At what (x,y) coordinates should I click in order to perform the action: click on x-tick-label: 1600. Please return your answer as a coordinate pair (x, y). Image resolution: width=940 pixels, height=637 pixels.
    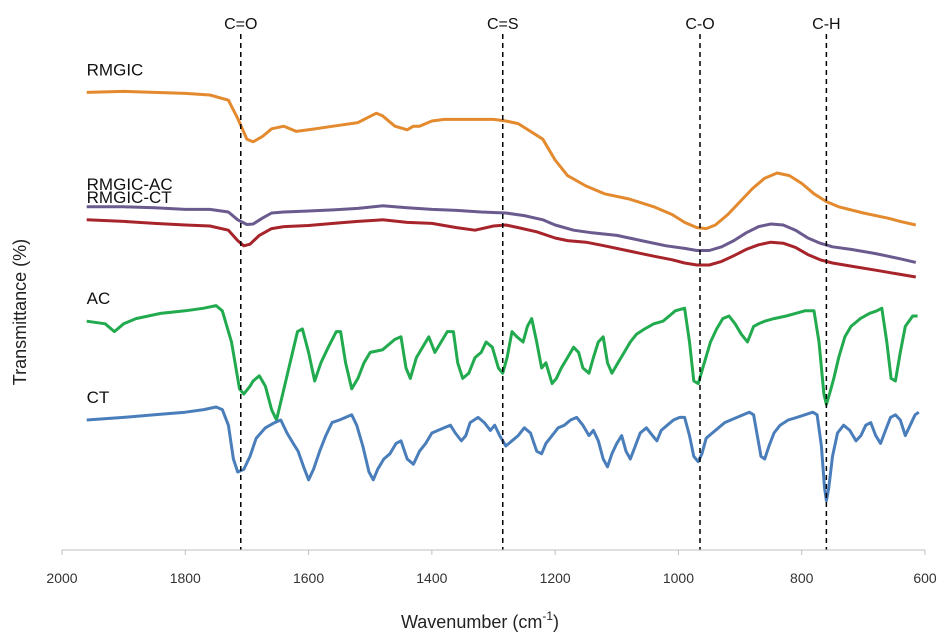
    Looking at the image, I should click on (308, 578).